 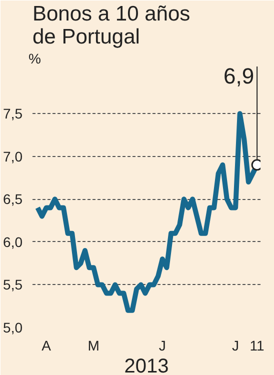 I want to click on annotation: 6,9, so click(x=238, y=76).